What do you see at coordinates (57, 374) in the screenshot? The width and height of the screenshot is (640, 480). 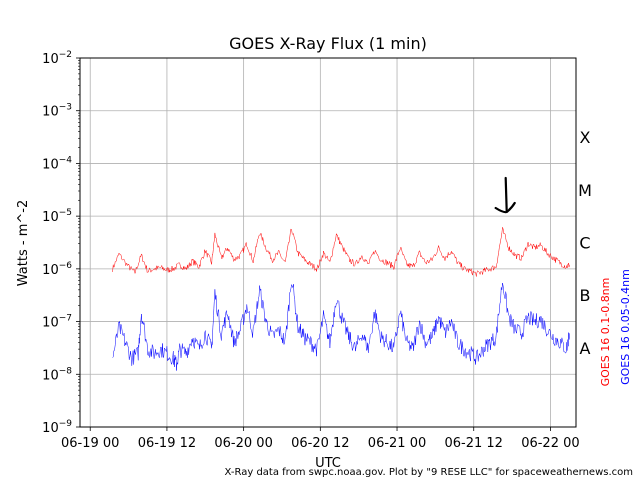 I see `y-tick-label: 10⁻⁸` at bounding box center [57, 374].